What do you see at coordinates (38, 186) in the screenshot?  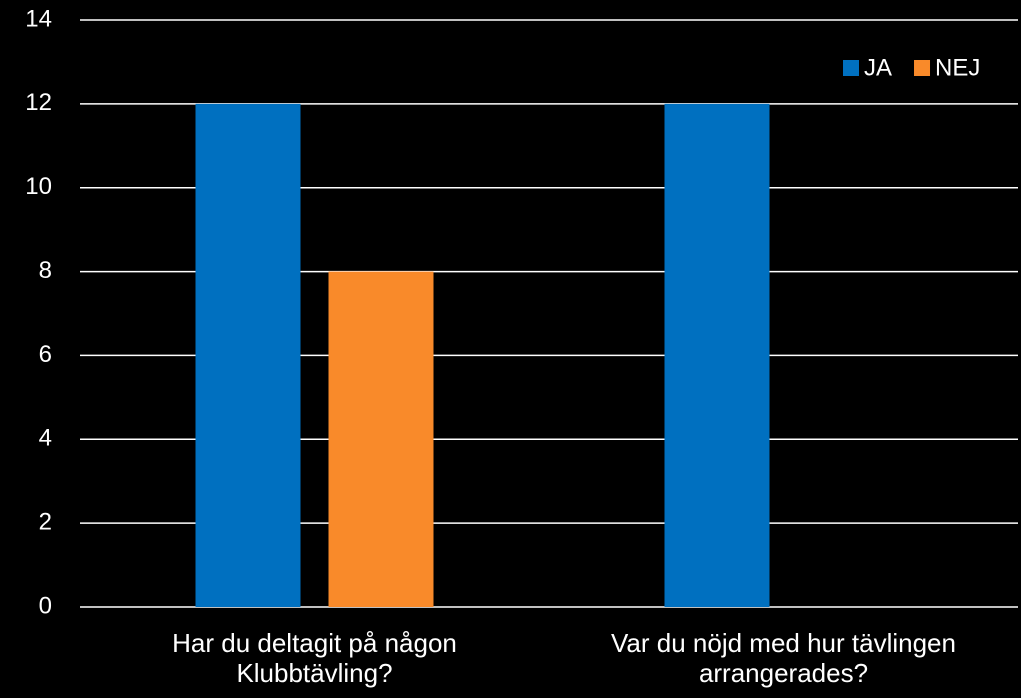 I see `y-tick-label: 10` at bounding box center [38, 186].